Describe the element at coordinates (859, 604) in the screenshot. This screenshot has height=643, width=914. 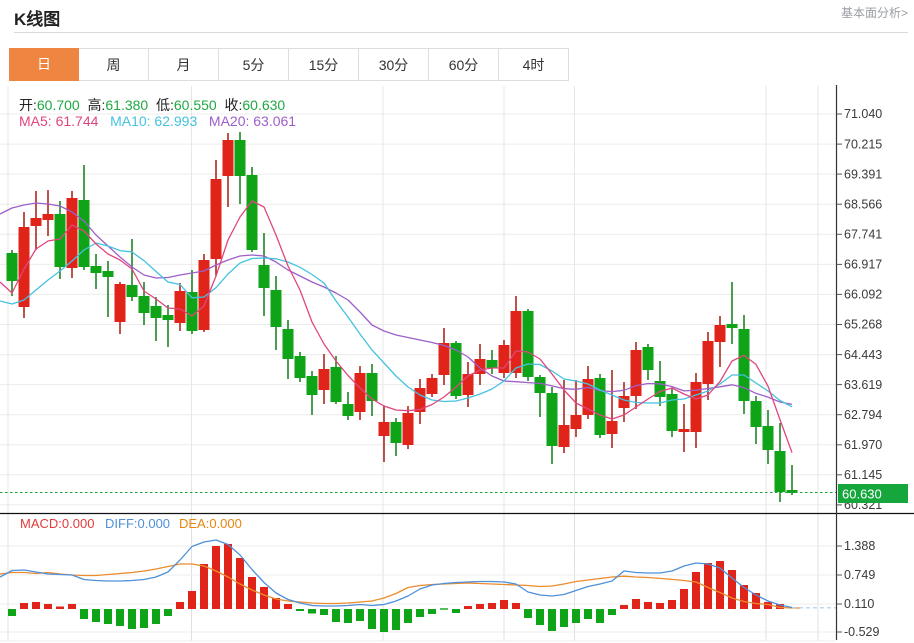
I see `svg-text: 0.110` at that location.